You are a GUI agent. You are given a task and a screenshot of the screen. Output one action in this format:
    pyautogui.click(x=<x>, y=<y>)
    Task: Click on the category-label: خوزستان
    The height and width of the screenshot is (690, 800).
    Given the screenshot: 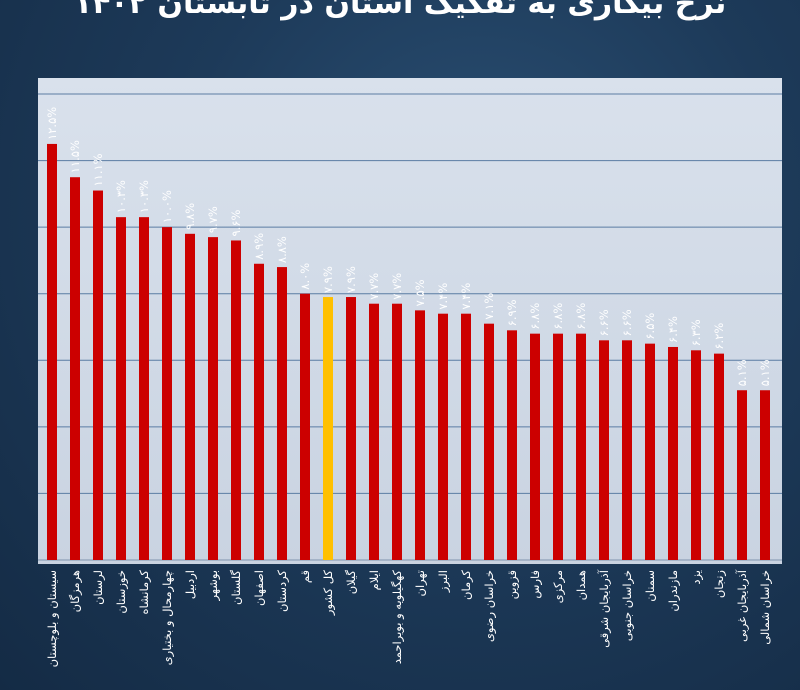 What is the action you would take?
    pyautogui.click(x=121, y=592)
    